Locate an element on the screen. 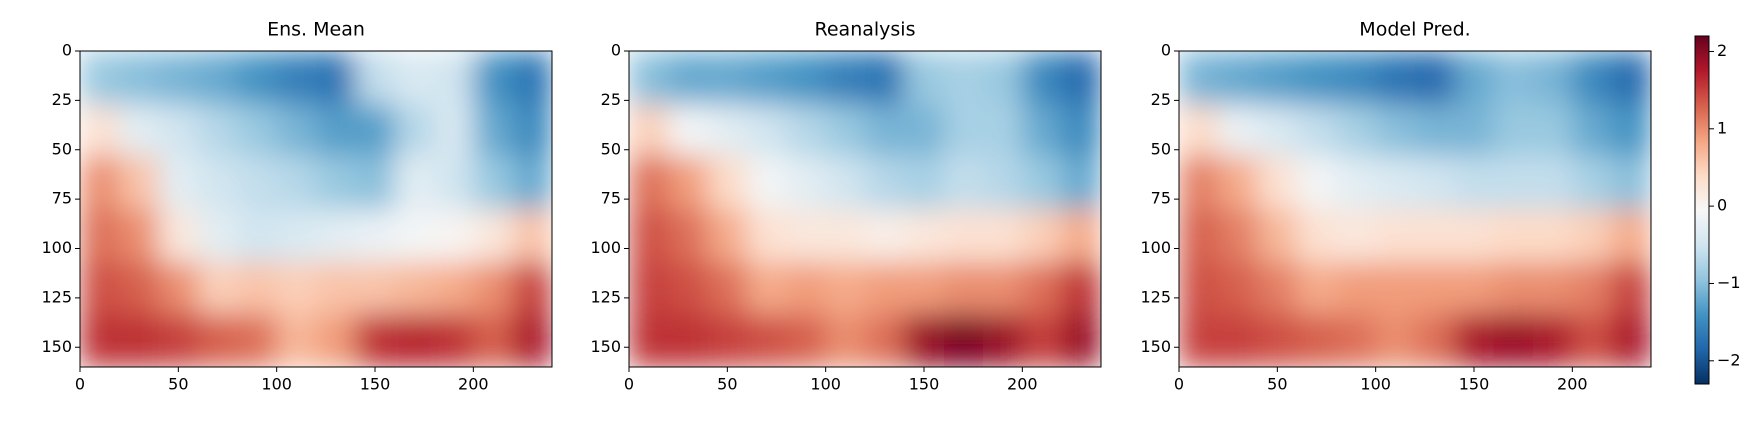  x-tick-label: 200 is located at coordinates (473, 384).